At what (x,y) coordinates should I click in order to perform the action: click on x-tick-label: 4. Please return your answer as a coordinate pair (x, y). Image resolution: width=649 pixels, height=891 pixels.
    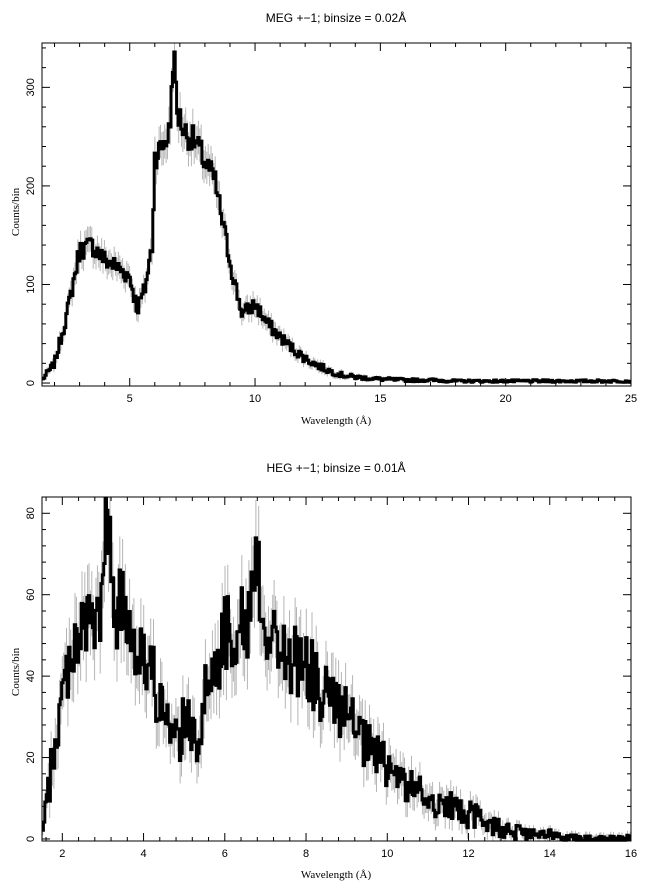
    Looking at the image, I should click on (143, 854).